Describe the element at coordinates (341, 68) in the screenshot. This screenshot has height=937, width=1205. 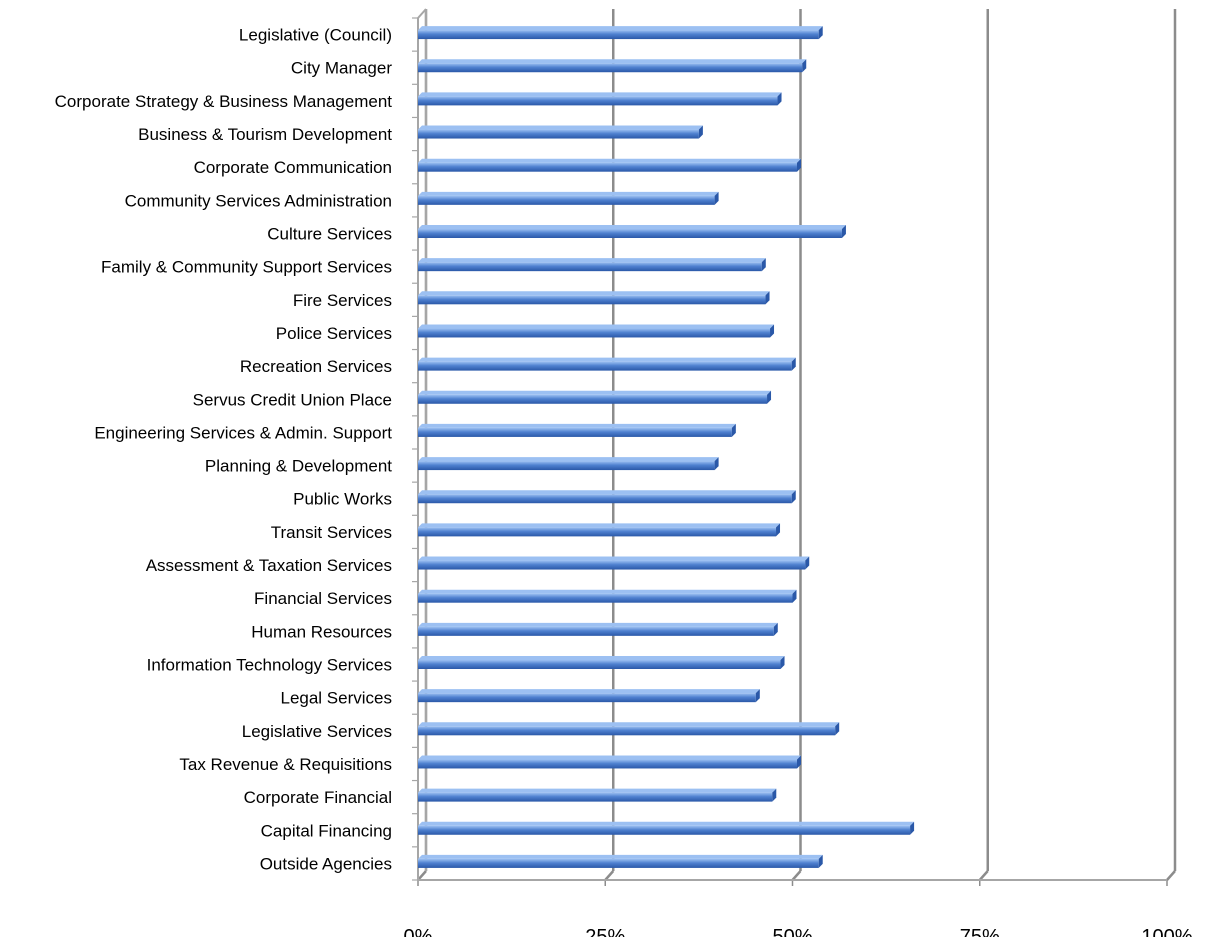
I see `category-label: City Manager` at that location.